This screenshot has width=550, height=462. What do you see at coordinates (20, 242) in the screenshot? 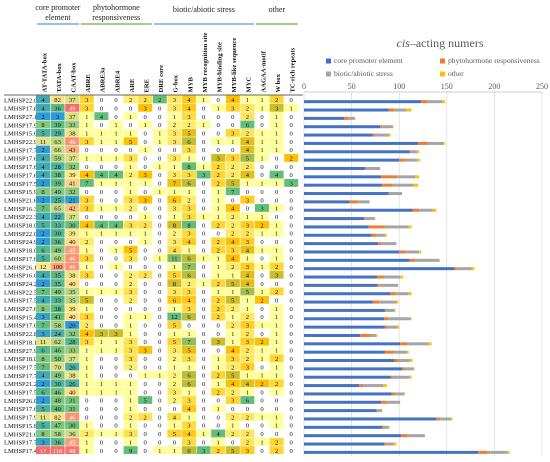
I see `row-label: LMHSP24.9` at bounding box center [20, 242].